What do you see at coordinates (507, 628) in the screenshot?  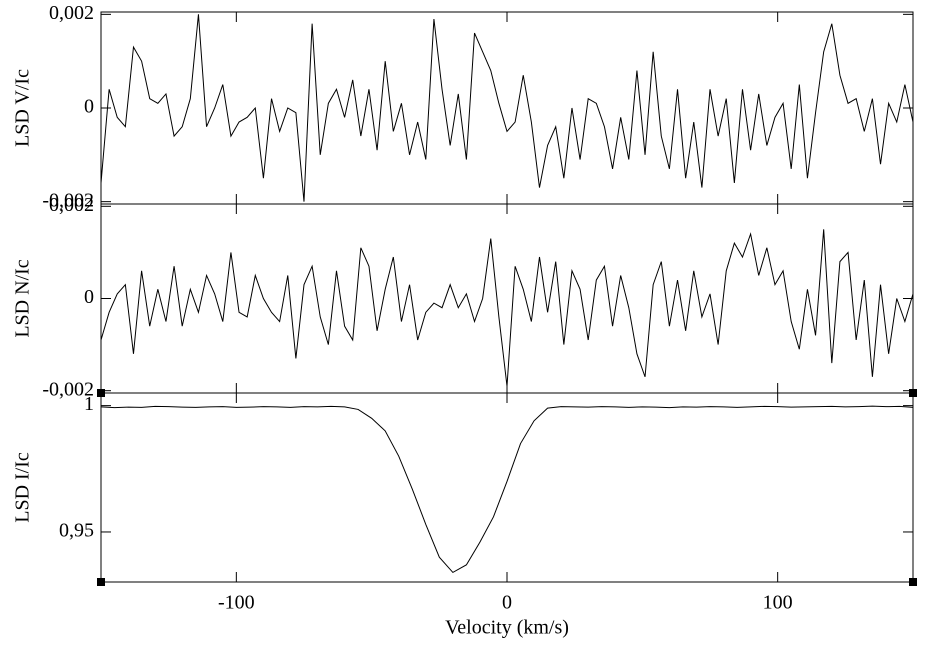 I see `x-axis-label: Velocity (km/s)` at bounding box center [507, 628].